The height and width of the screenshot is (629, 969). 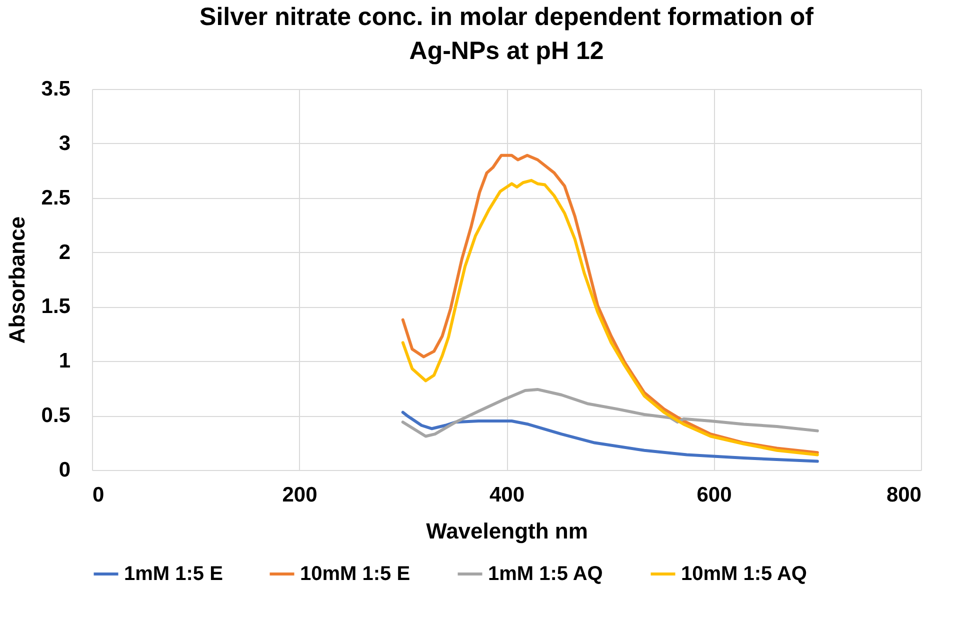 What do you see at coordinates (64, 252) in the screenshot?
I see `y-tick-label: 2` at bounding box center [64, 252].